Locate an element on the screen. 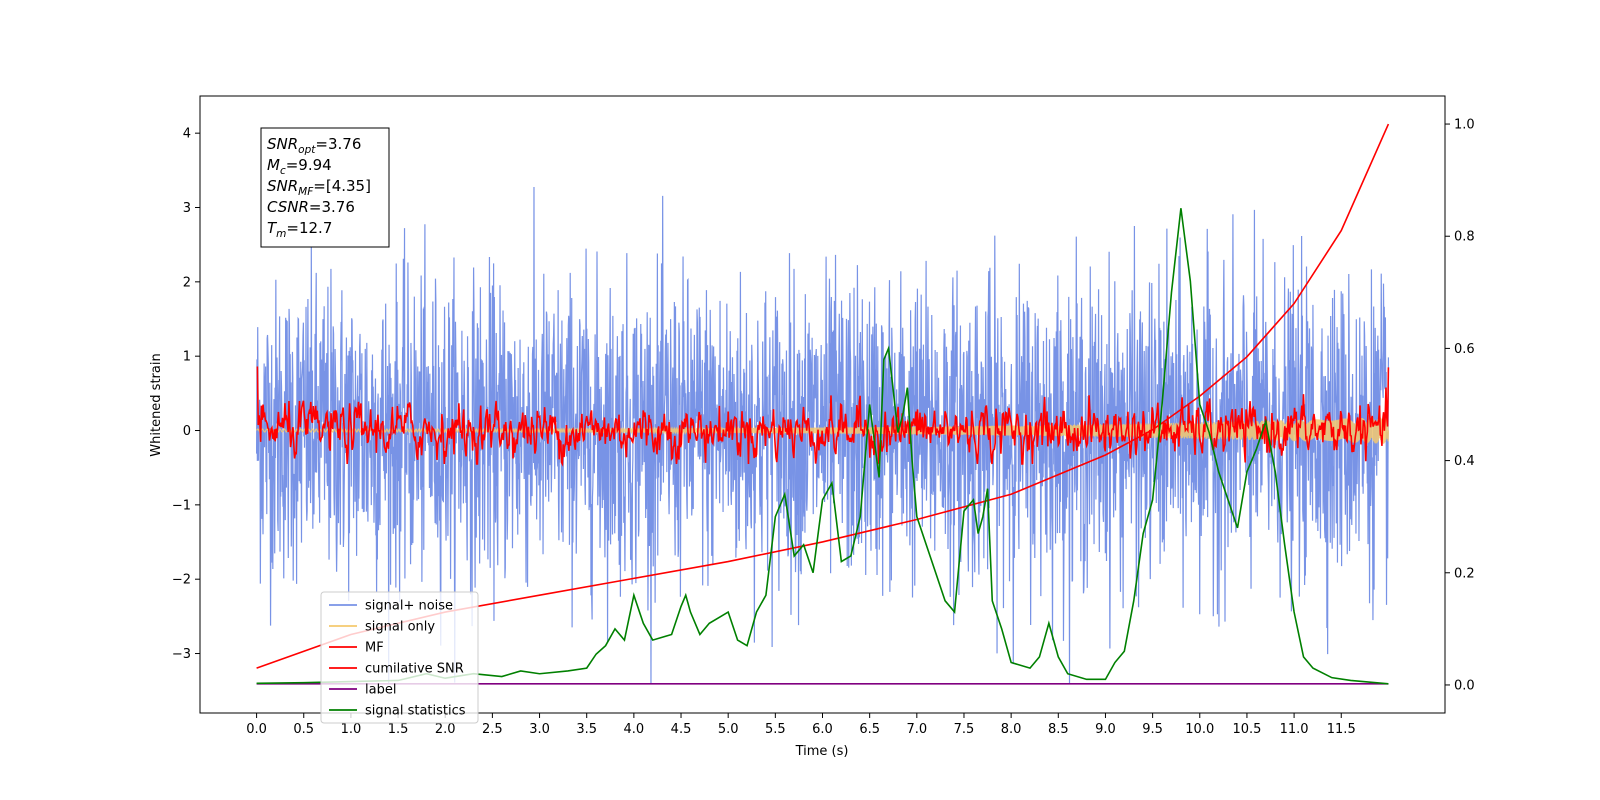  x-tick-label: 4.5 is located at coordinates (681, 729).